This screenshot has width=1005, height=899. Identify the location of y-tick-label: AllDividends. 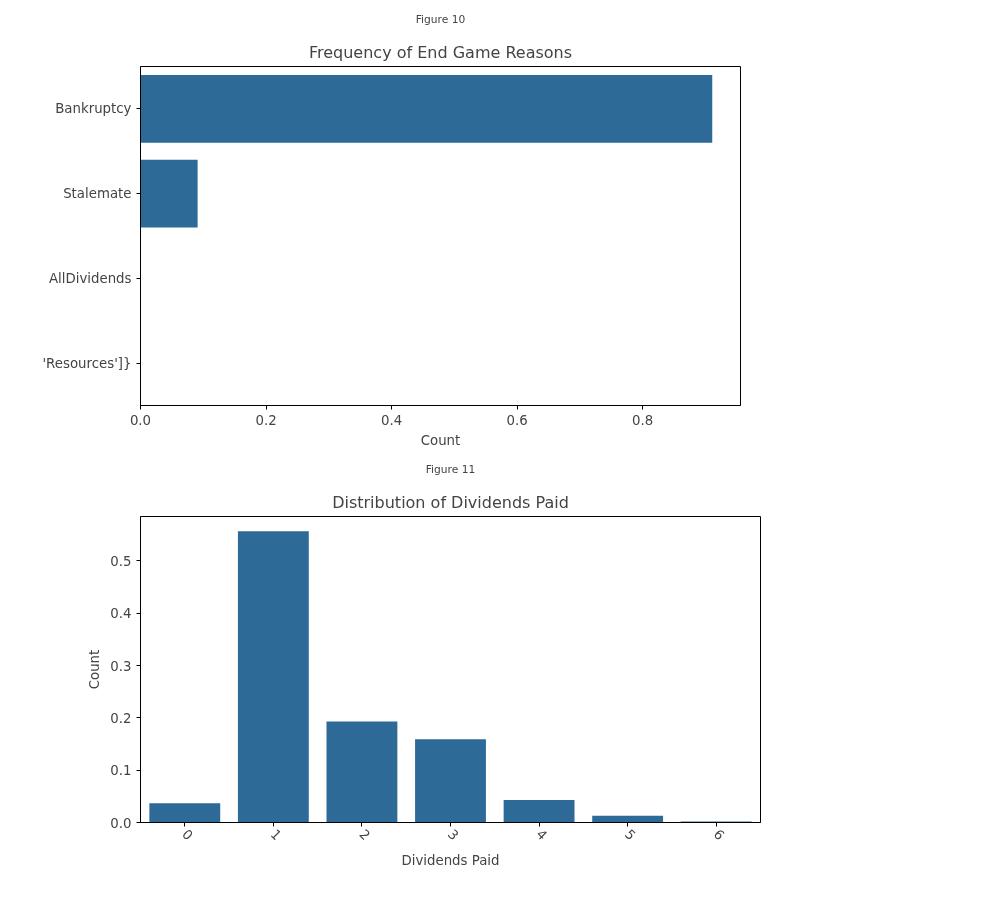
(90, 278).